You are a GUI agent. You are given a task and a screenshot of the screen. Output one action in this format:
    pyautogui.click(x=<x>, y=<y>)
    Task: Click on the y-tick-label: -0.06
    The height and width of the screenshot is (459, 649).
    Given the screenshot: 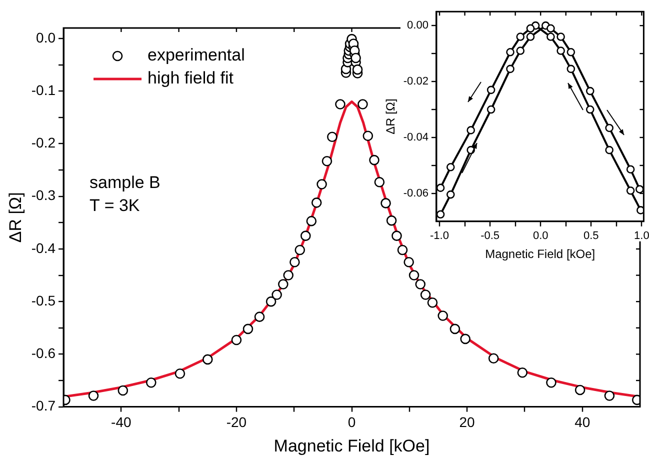 What is the action you would take?
    pyautogui.click(x=415, y=193)
    